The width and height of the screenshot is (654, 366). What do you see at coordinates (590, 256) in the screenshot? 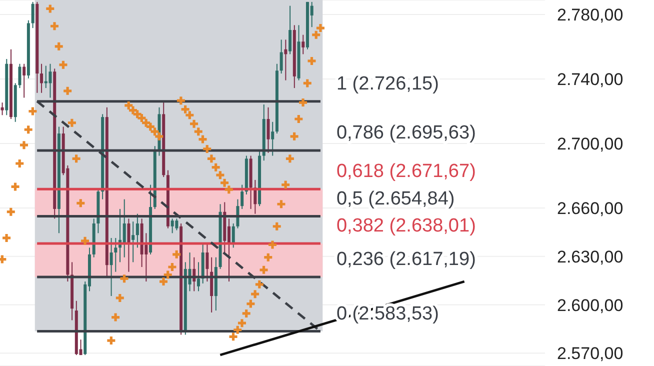
I see `y-tick-label: 2.630,00` at bounding box center [590, 256].